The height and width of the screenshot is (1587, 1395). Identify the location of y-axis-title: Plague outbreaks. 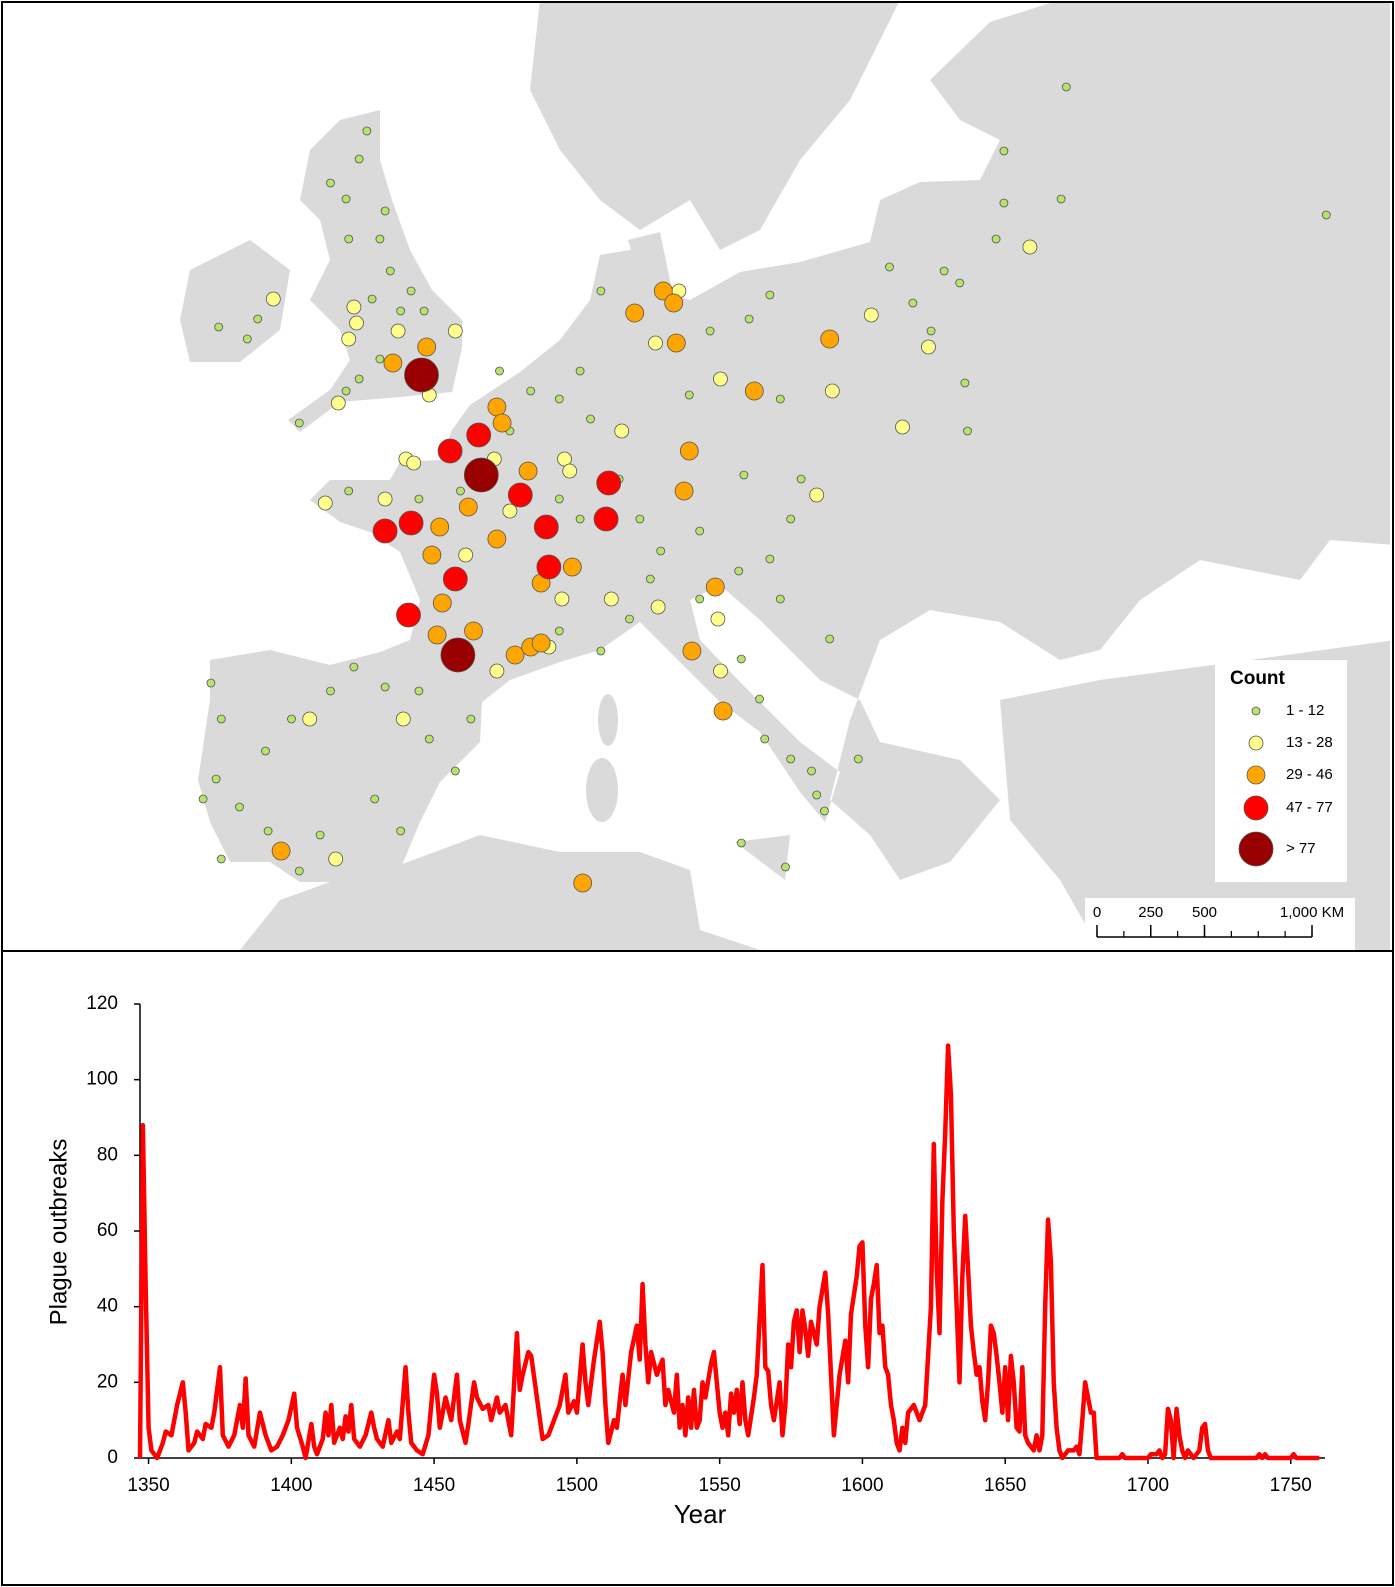
(58, 1232).